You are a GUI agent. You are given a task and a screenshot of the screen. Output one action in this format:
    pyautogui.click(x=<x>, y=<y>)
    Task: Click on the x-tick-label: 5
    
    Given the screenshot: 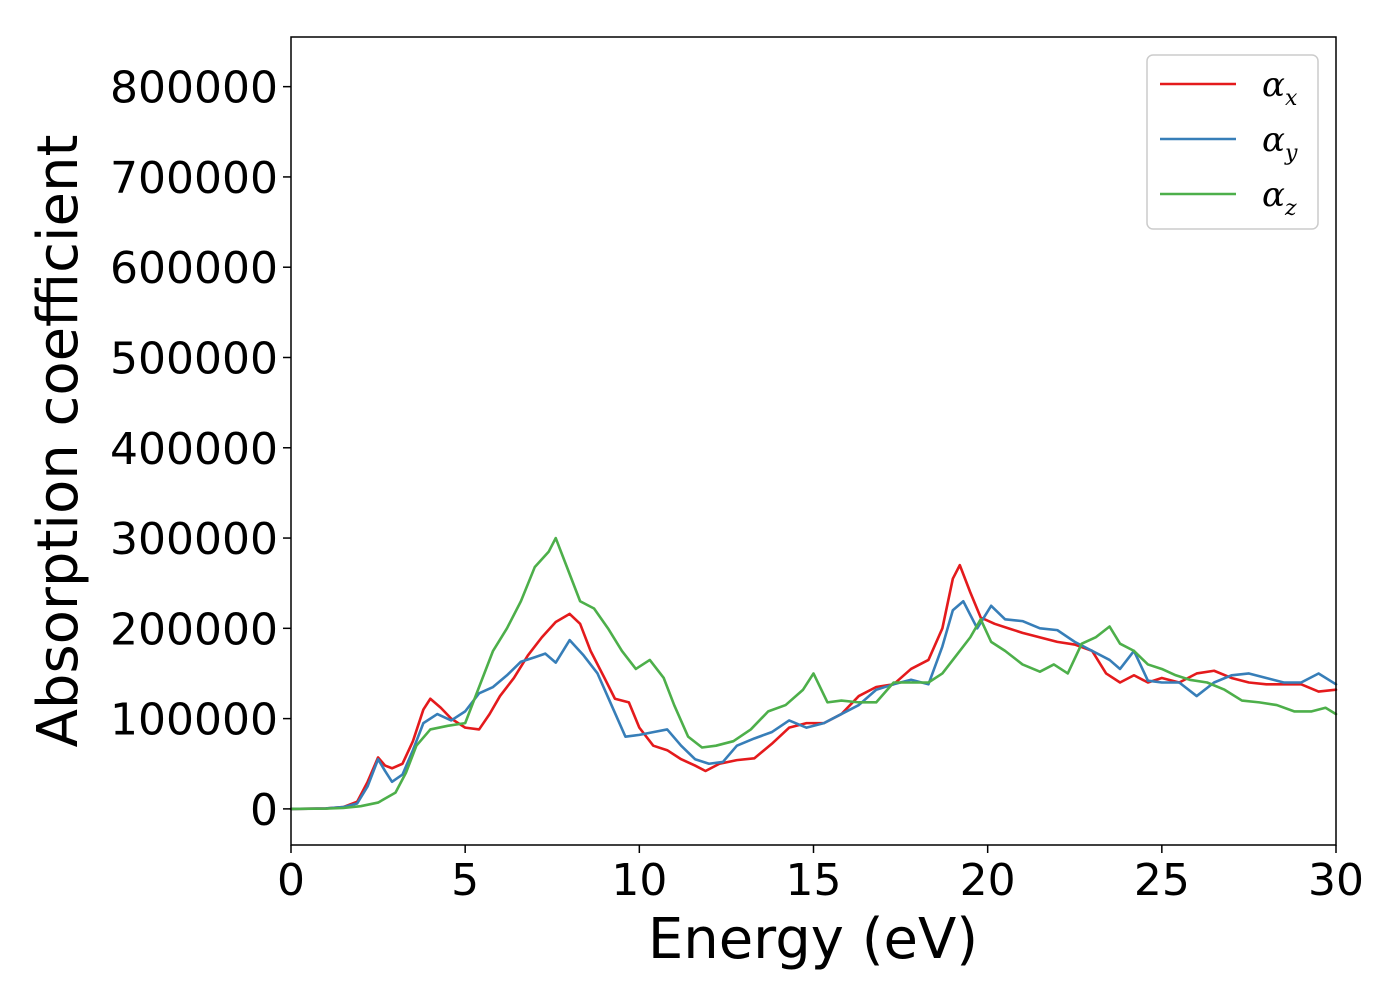 What is the action you would take?
    pyautogui.click(x=465, y=880)
    